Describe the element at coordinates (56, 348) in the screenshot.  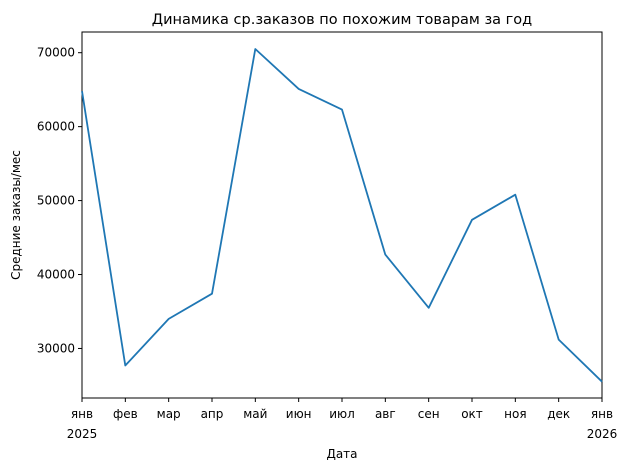
I see `y-tick-label: 30000` at that location.